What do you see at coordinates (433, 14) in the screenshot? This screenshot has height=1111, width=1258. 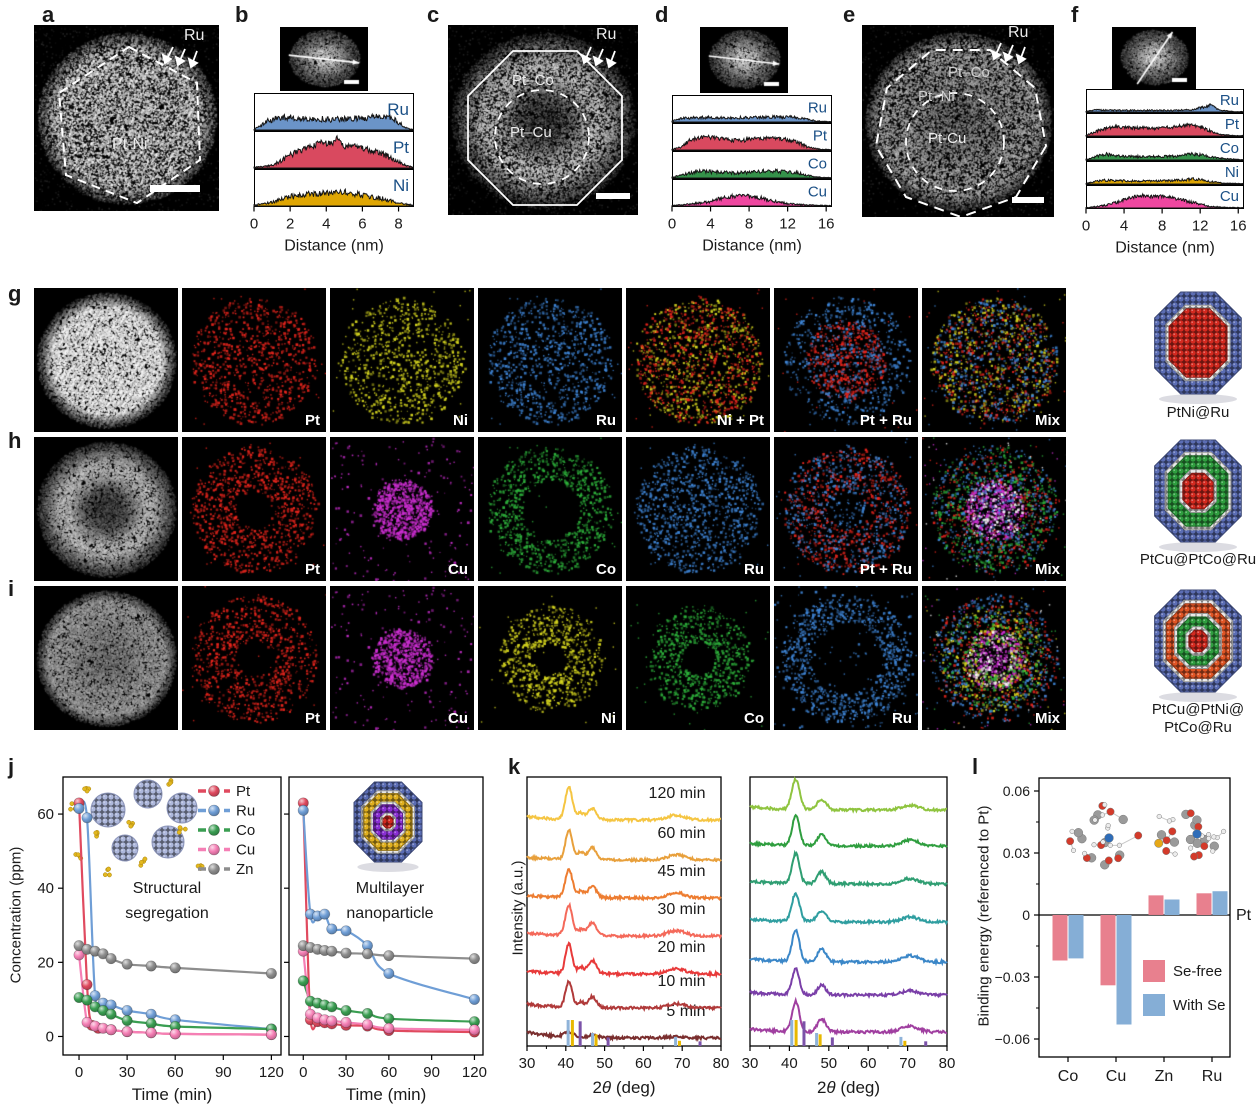 I see `panel-c-label: c` at bounding box center [433, 14].